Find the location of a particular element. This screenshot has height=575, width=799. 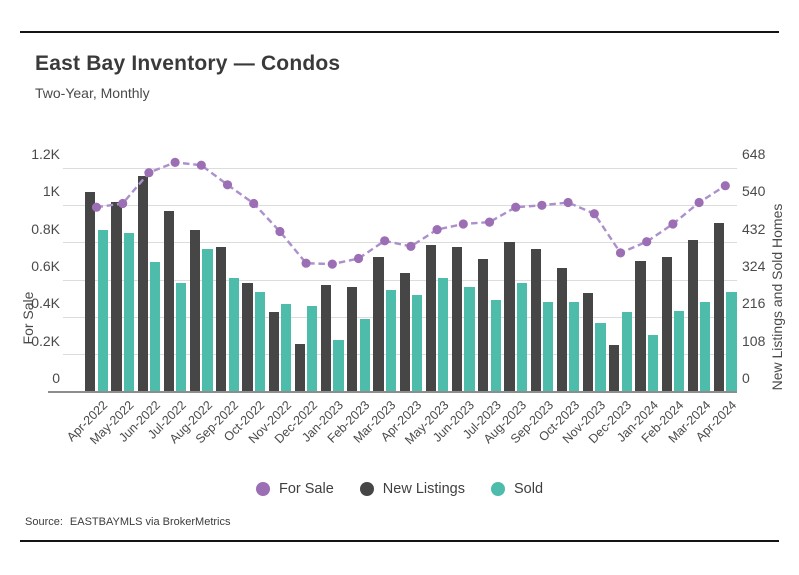

legend-label: New Listings is located at coordinates (423, 489).